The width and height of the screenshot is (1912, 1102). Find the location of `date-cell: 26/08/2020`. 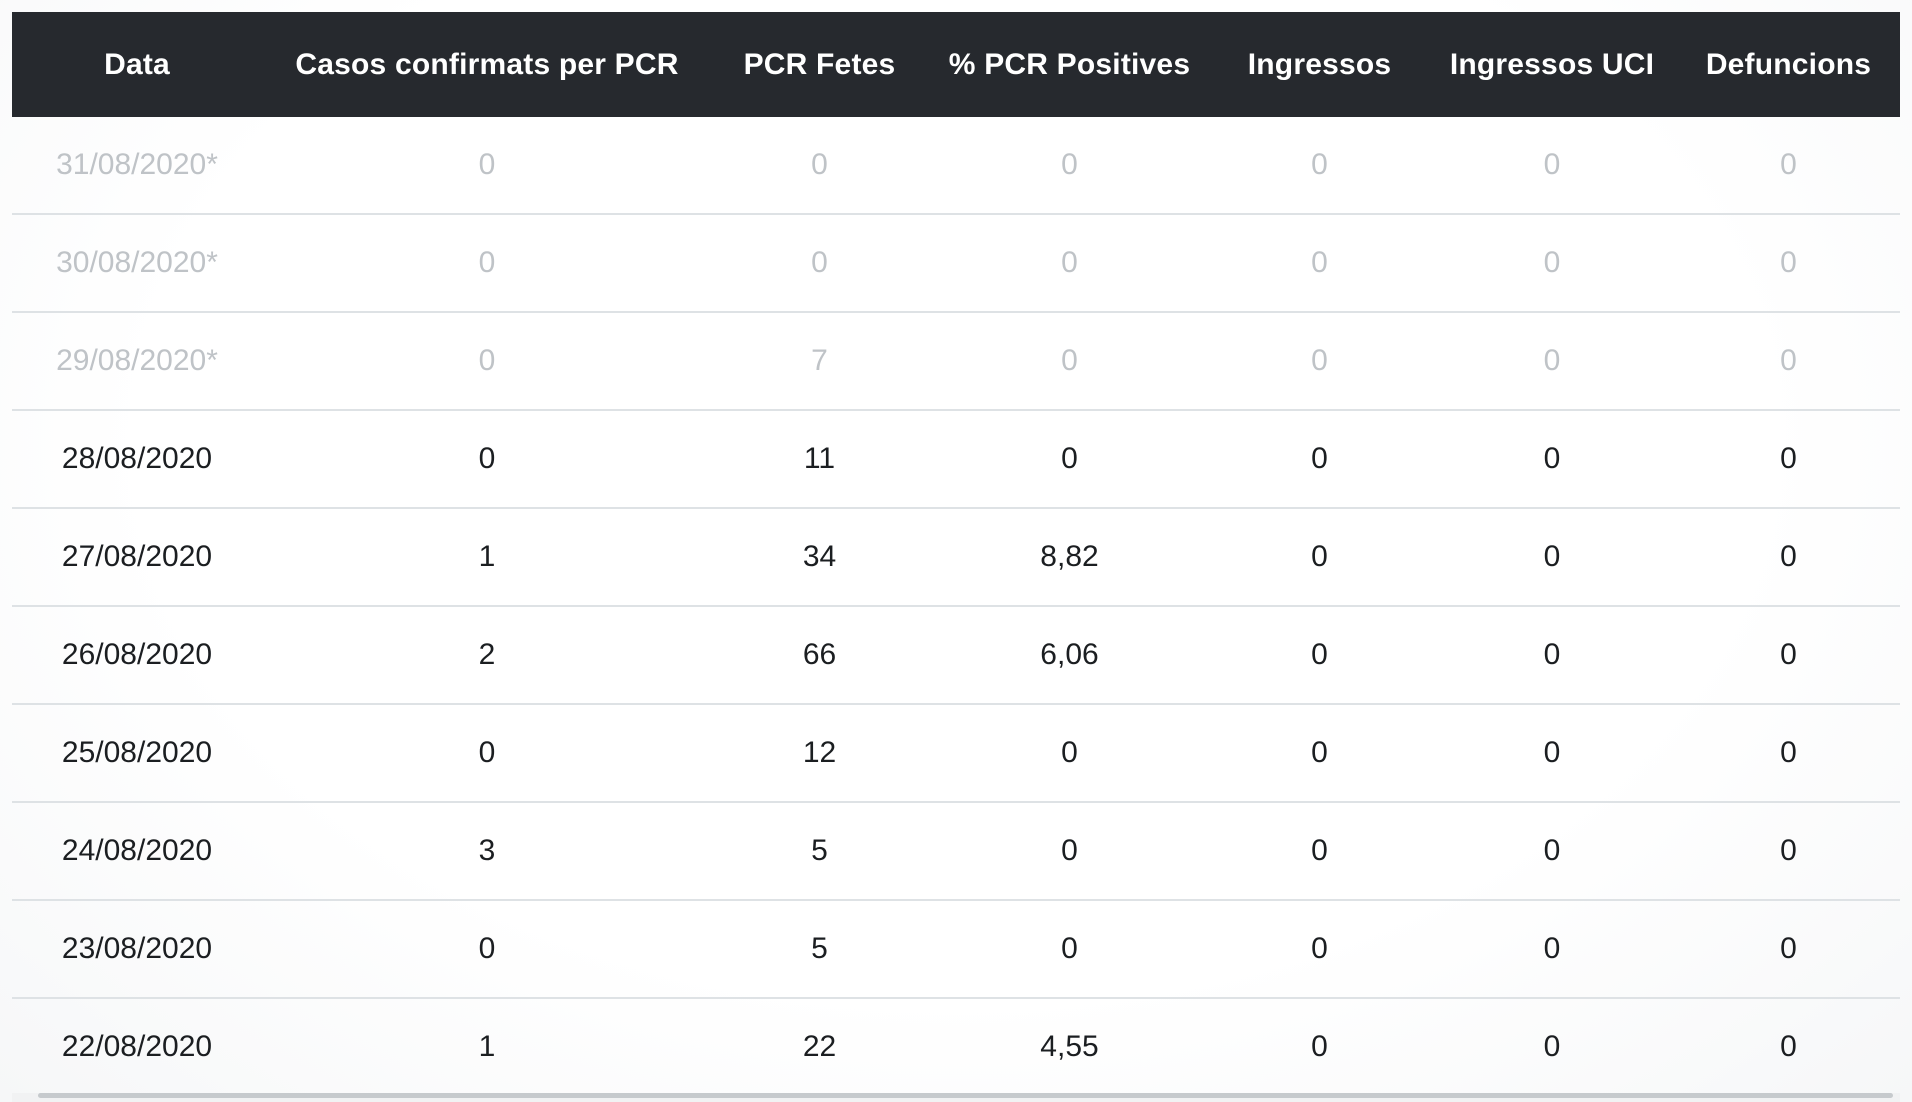

date-cell: 26/08/2020 is located at coordinates (137, 654).